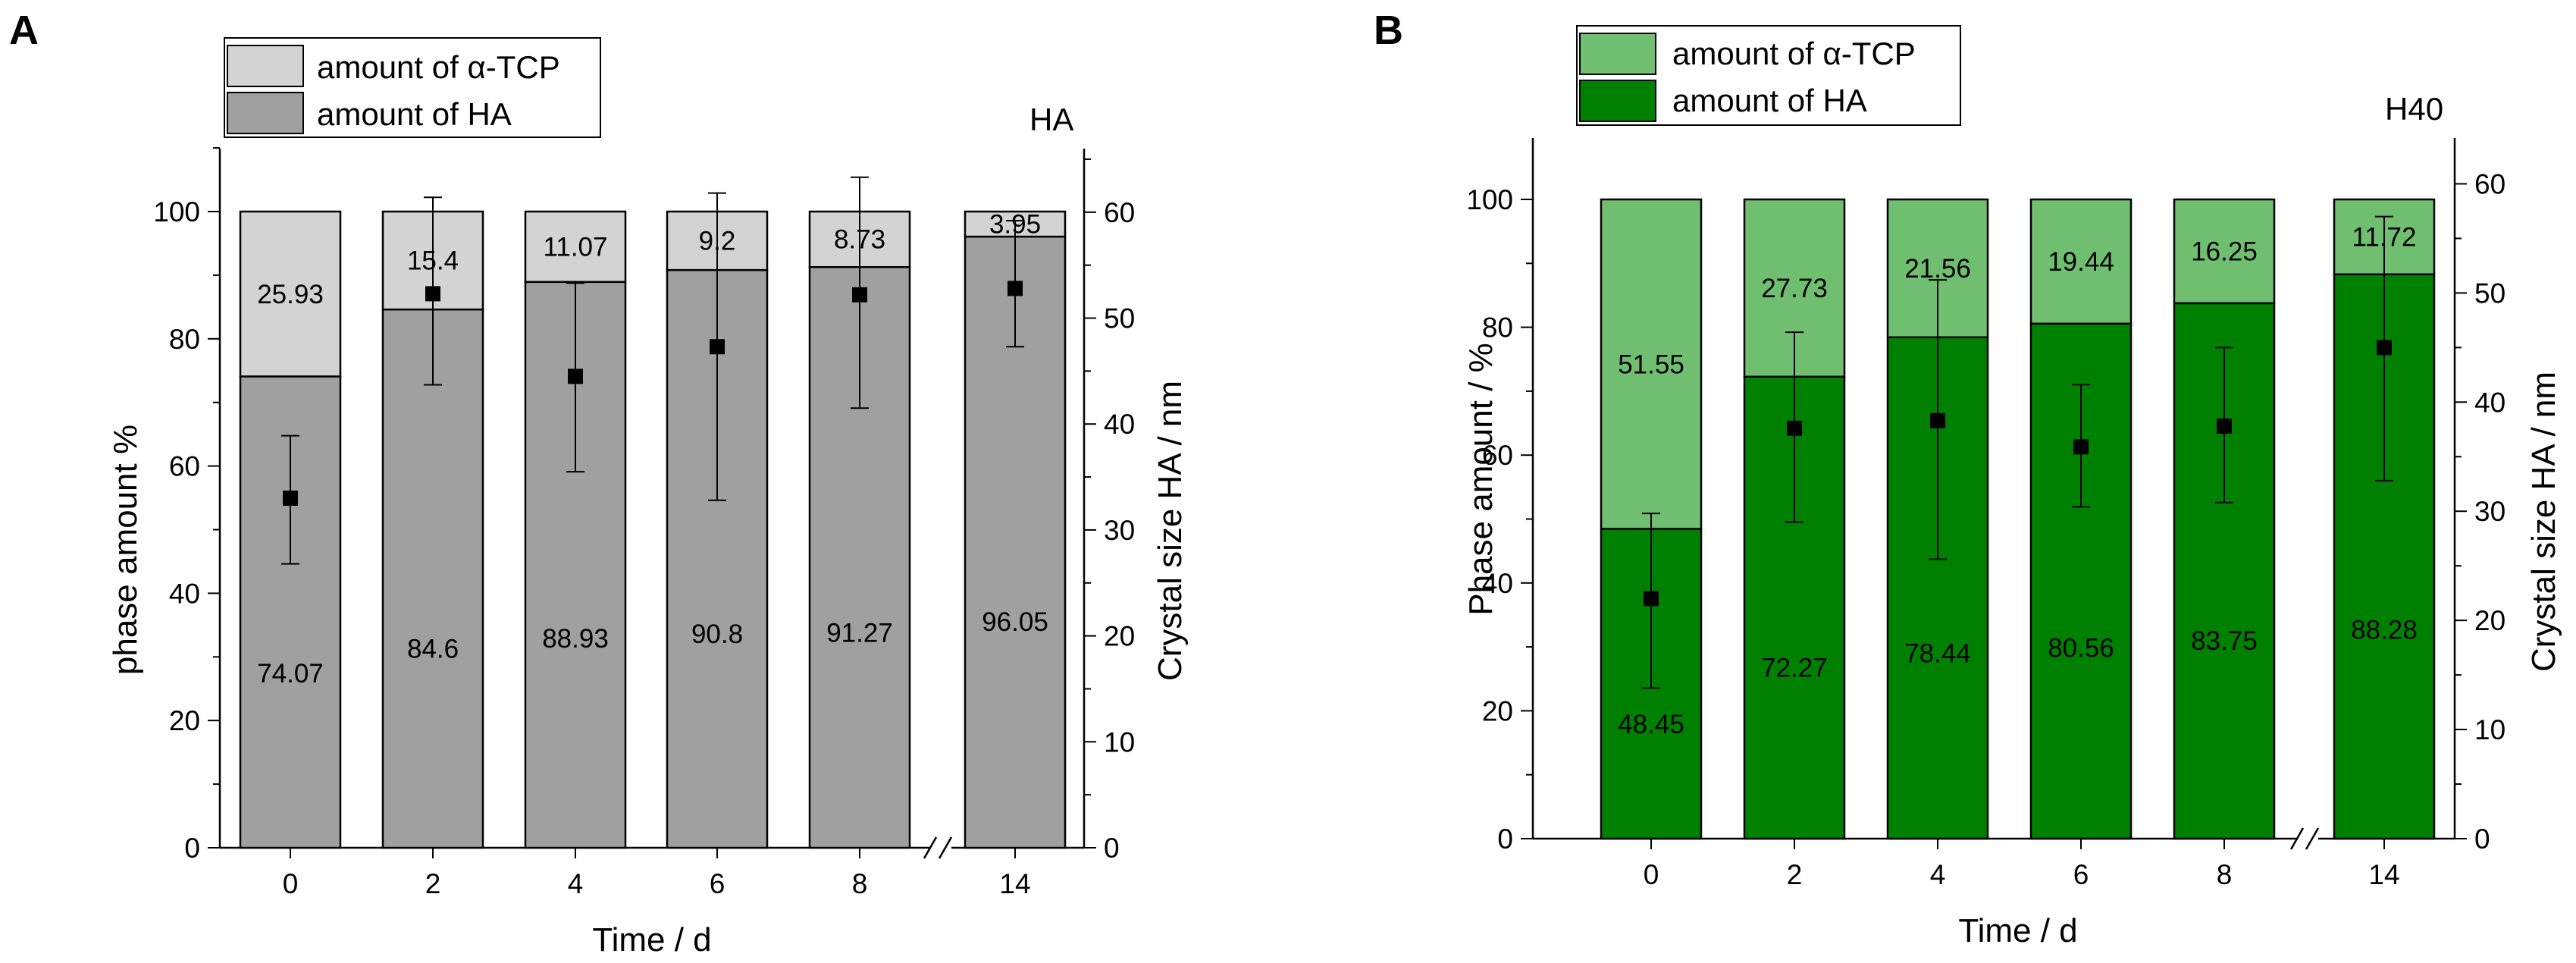 This screenshot has width=2576, height=963. I want to click on panel-a-left-tick-label: 0, so click(192, 848).